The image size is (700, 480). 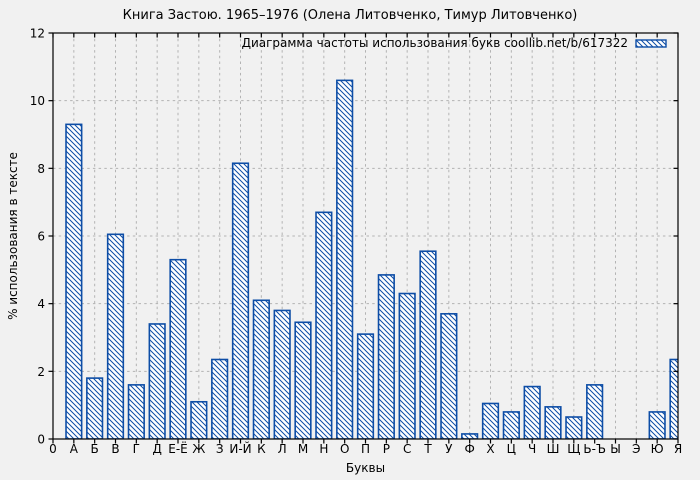 I want to click on bar-Ю, so click(x=657, y=425).